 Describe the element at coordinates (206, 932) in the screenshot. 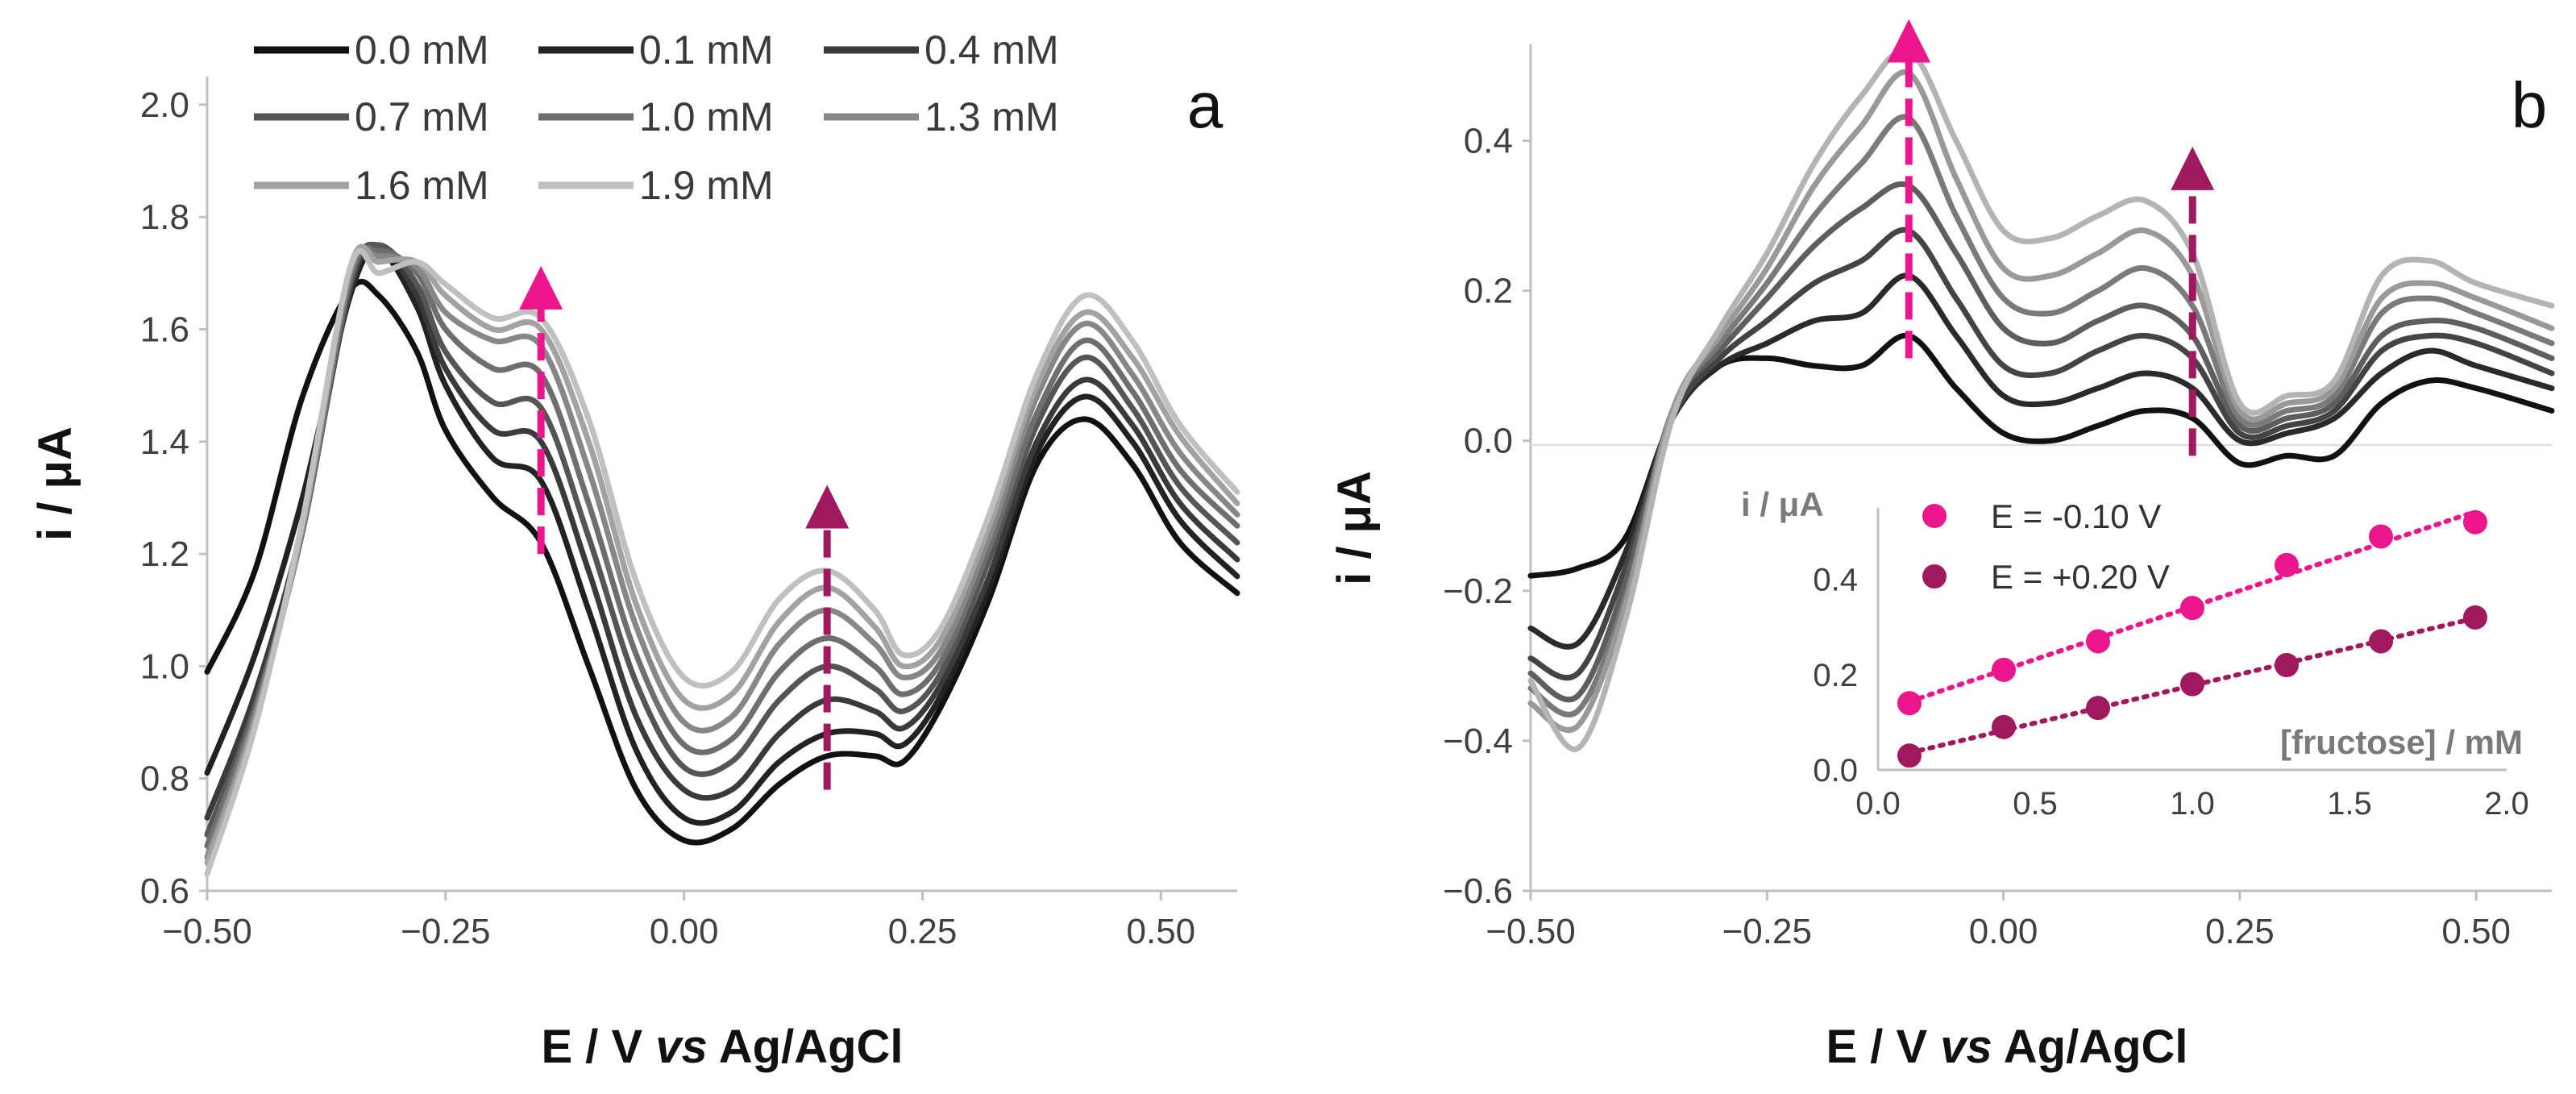

I see `panel-a-x-tick-label: −0.50` at that location.